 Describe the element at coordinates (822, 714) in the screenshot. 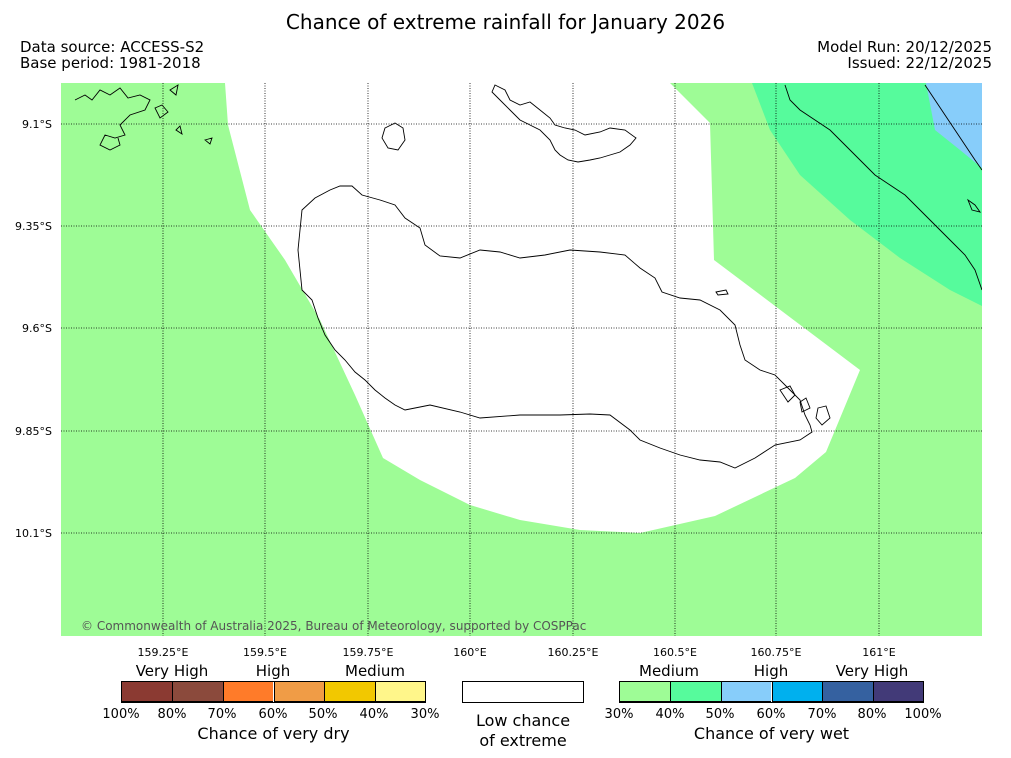

I see `wet-tick: 70%` at that location.